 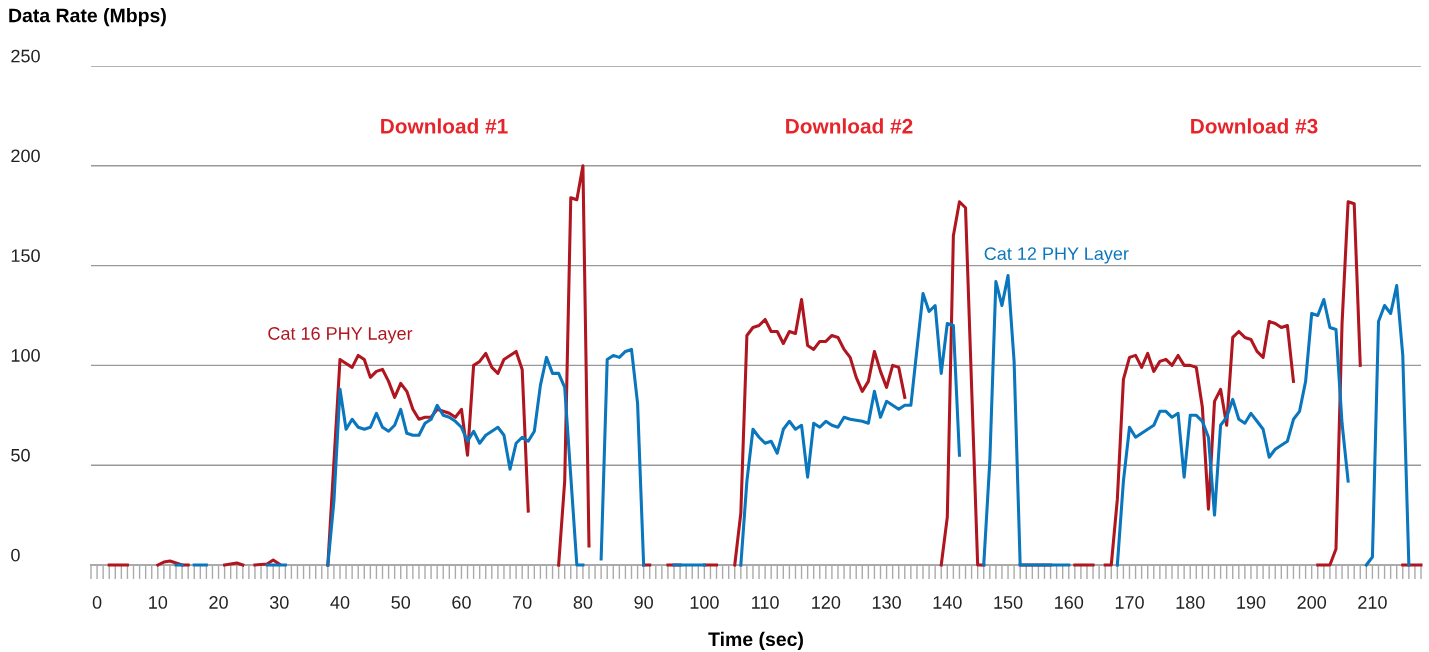 What do you see at coordinates (522, 602) in the screenshot?
I see `x-tick-label: 70` at bounding box center [522, 602].